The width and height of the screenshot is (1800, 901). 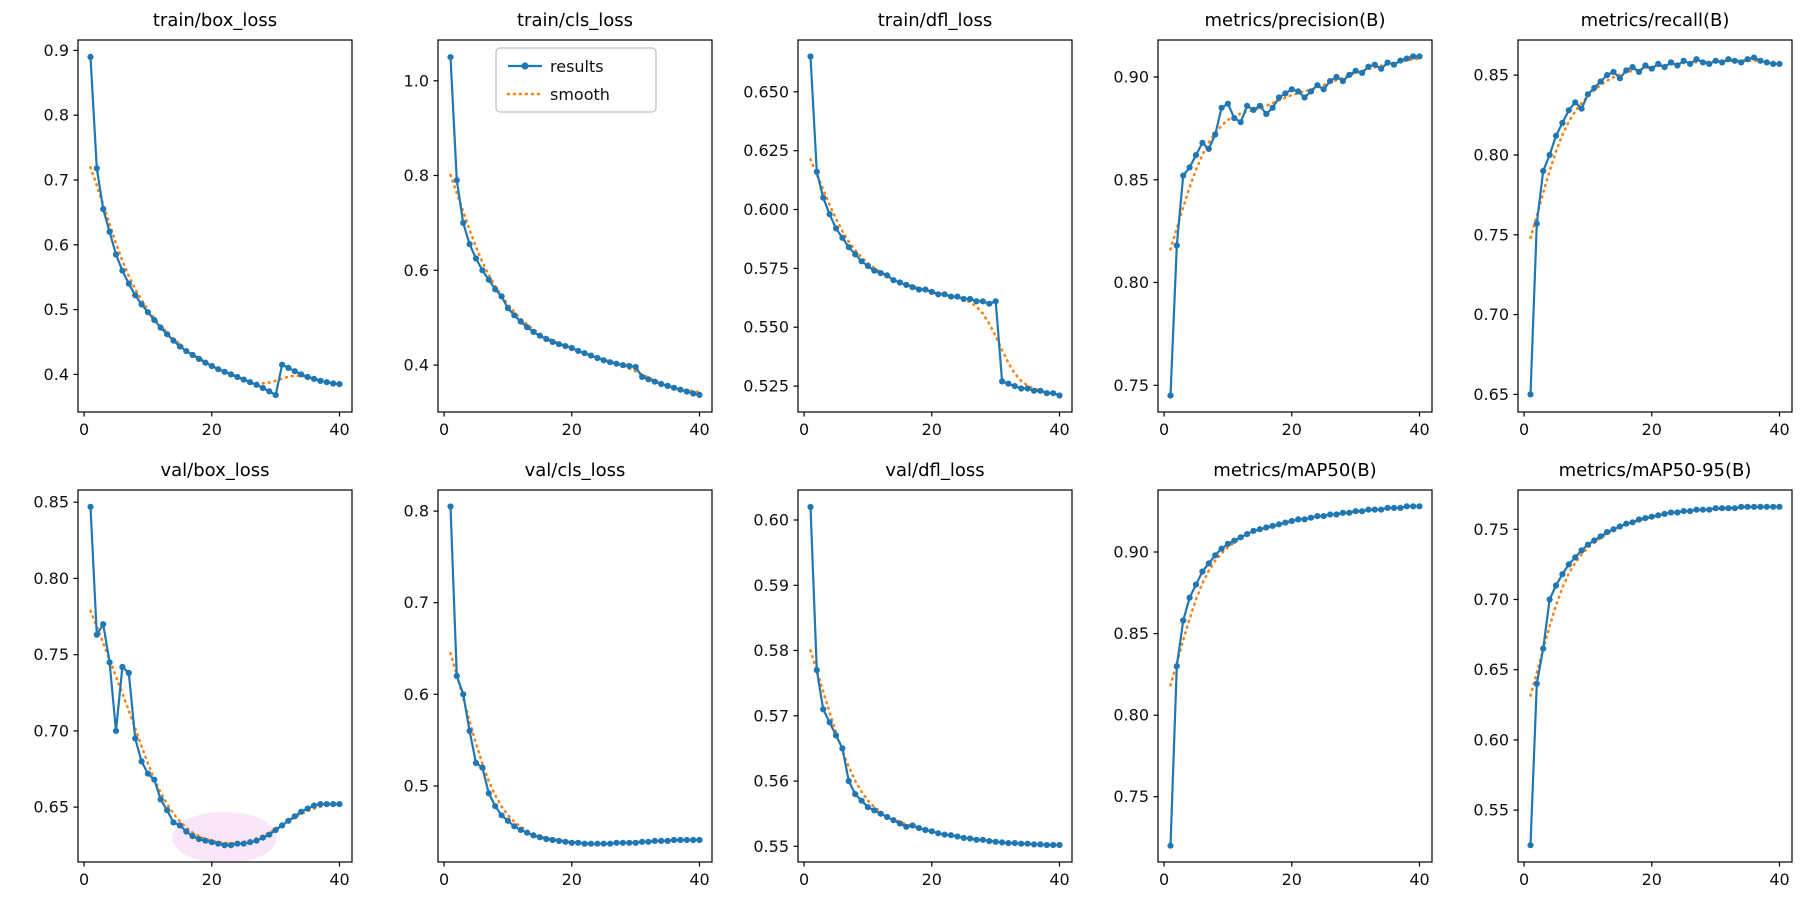 What do you see at coordinates (1059, 879) in the screenshot?
I see `x-tick-label: 40` at bounding box center [1059, 879].